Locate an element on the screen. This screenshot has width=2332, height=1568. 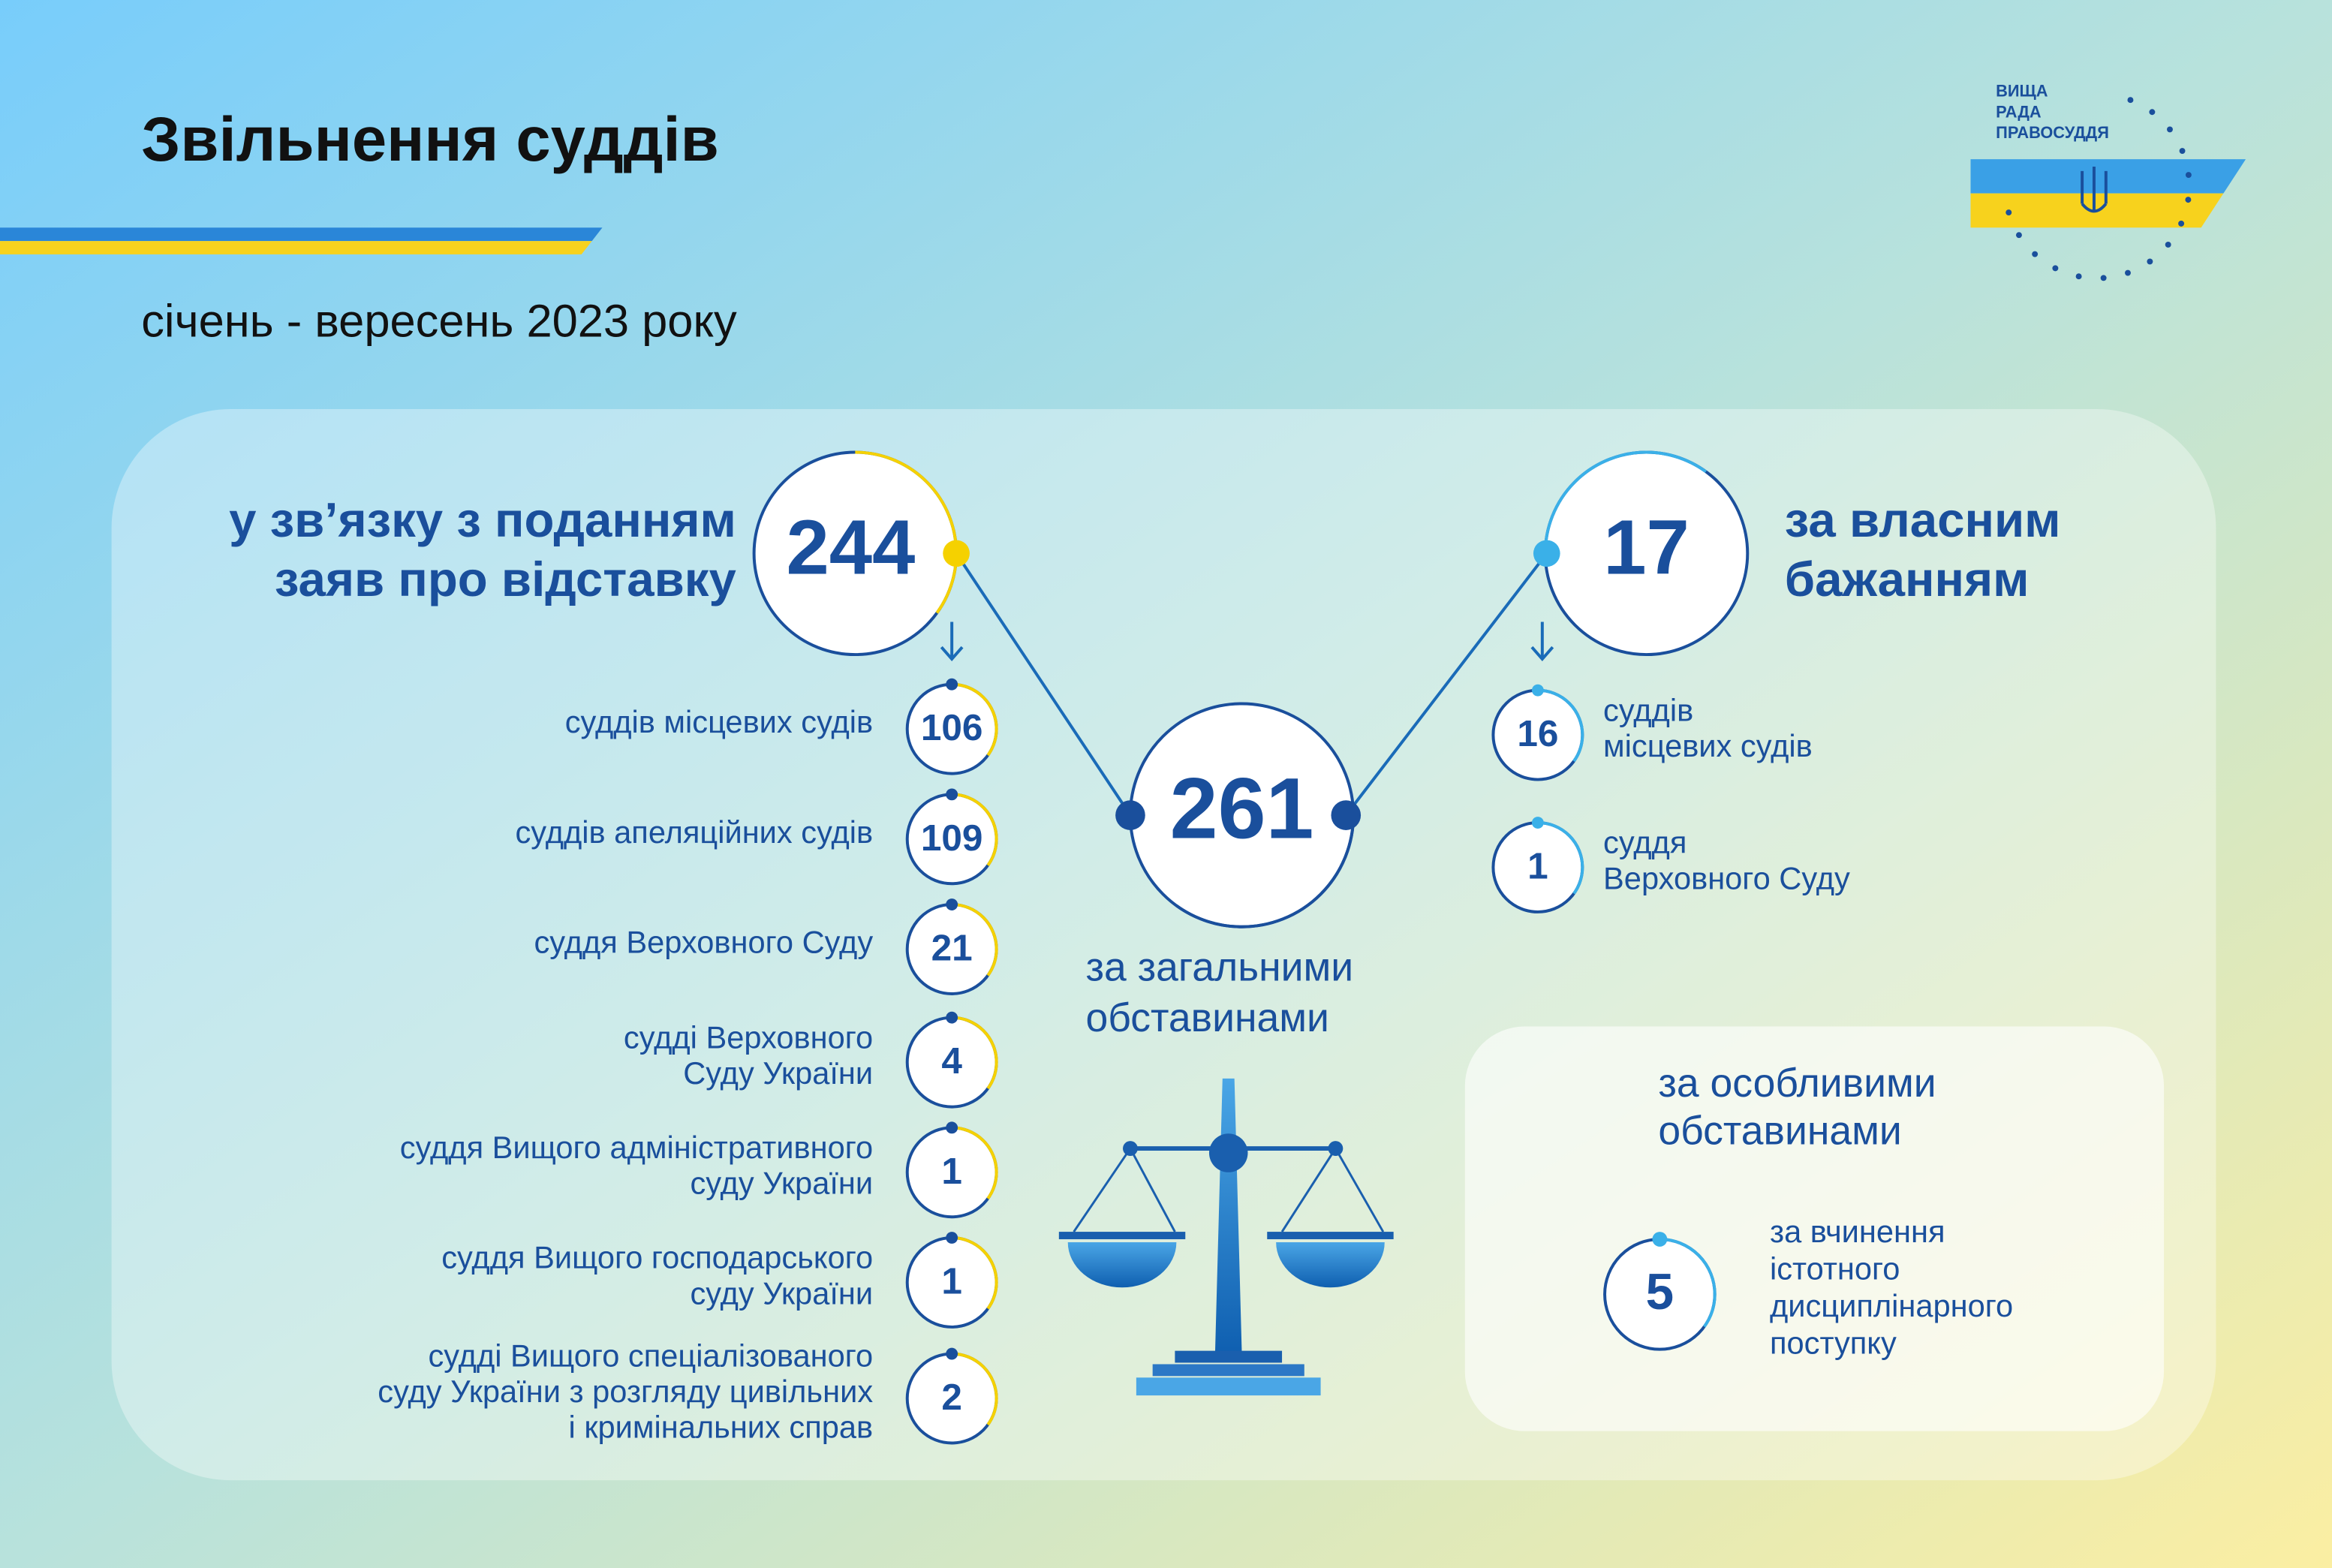
label: поступку is located at coordinates (1833, 1343).